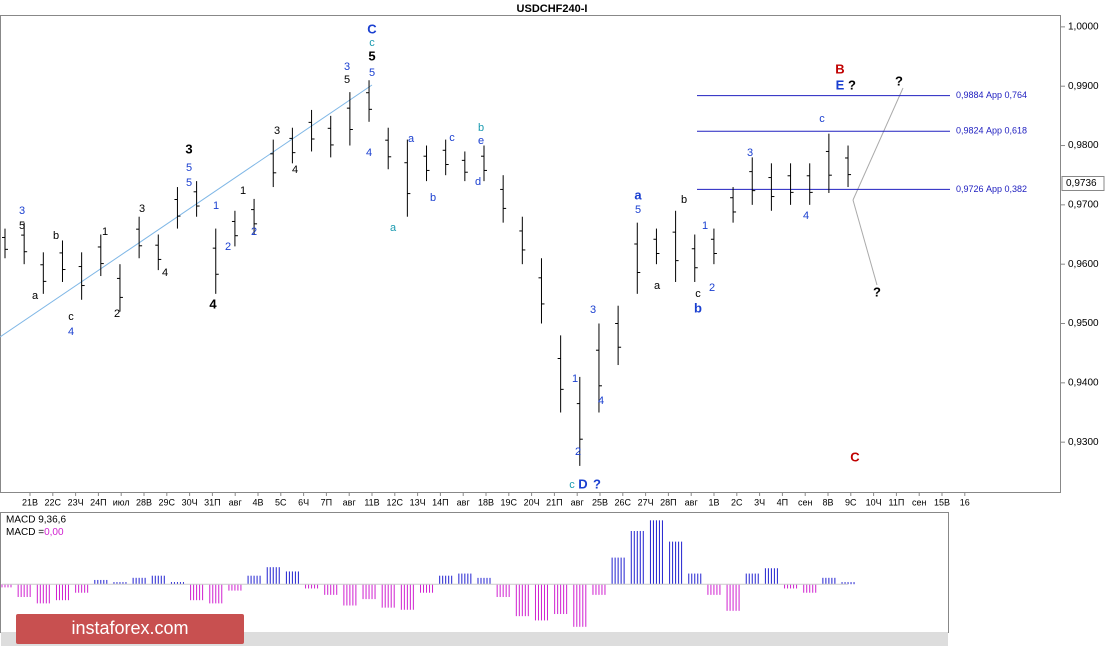 The image size is (1105, 660). Describe the element at coordinates (874, 502) in the screenshot. I see `x-tick-label: 10Ч` at that location.